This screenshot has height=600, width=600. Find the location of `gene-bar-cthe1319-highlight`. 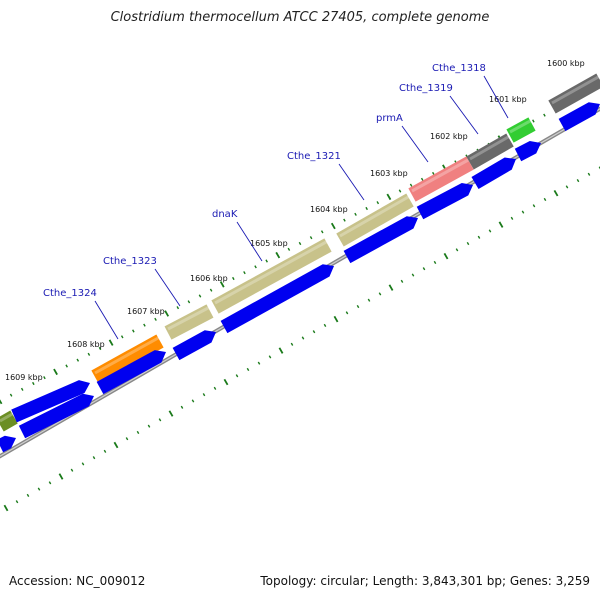

gene-bar-cthe1319-highlight is located at coordinates (490, 147).